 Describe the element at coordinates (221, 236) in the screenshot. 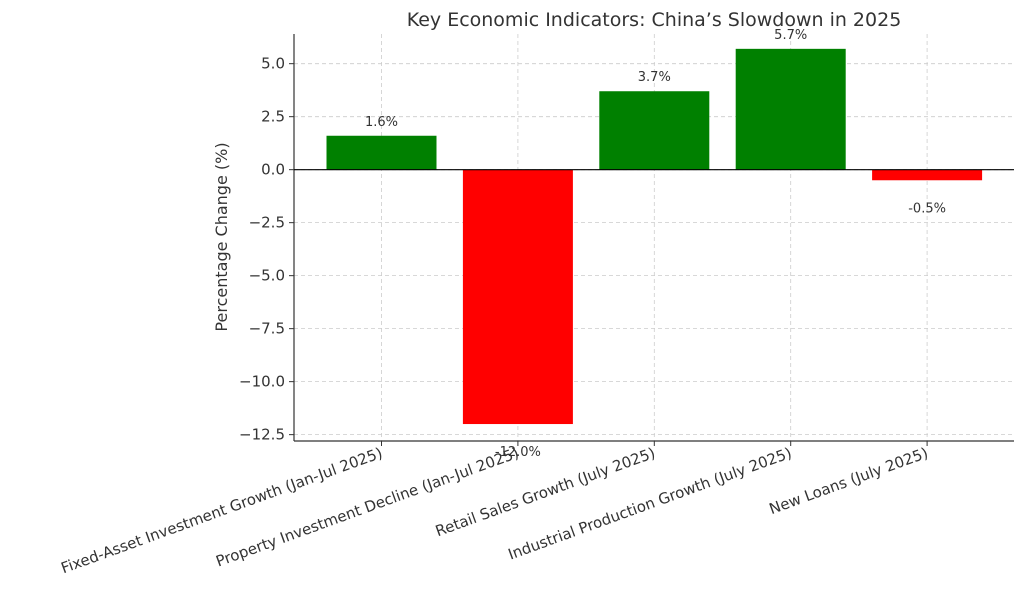

I see `y-axis-title: Percentage Change (%)` at that location.